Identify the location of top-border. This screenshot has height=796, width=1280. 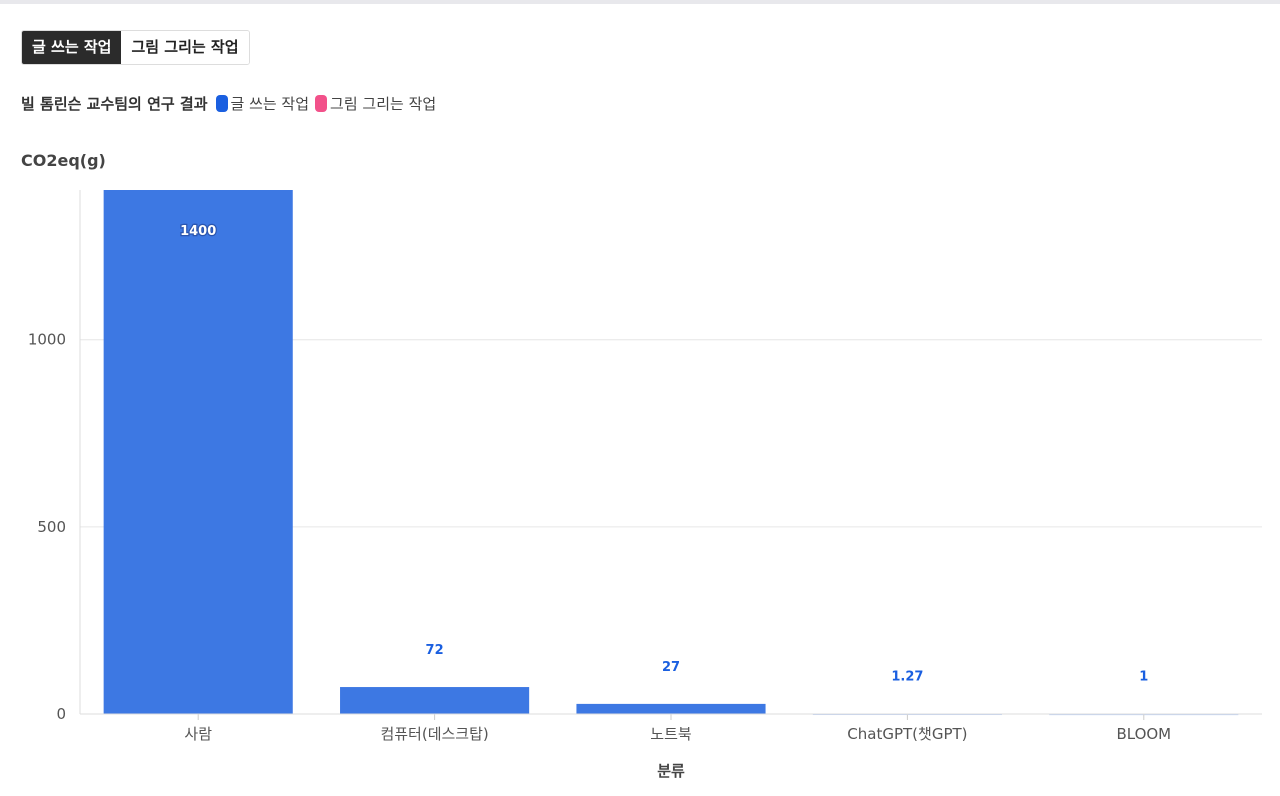
(640, 2).